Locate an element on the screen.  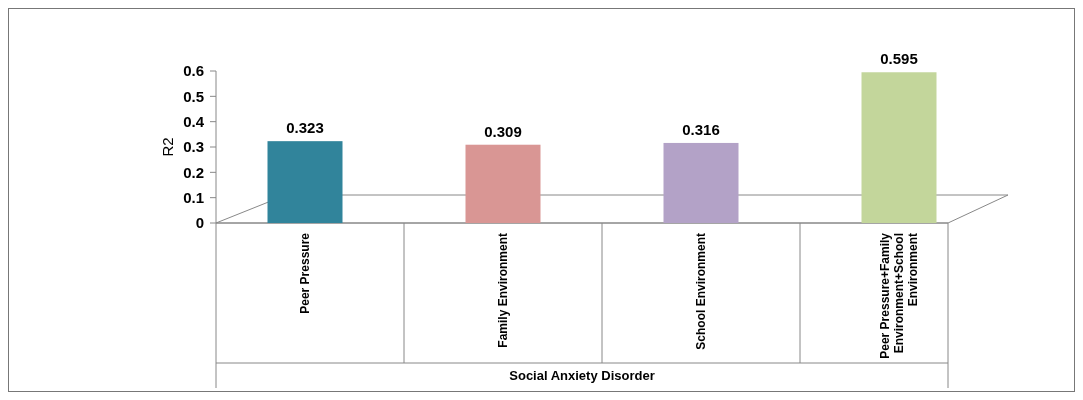
y-tick-label: 0.5 is located at coordinates (193, 96).